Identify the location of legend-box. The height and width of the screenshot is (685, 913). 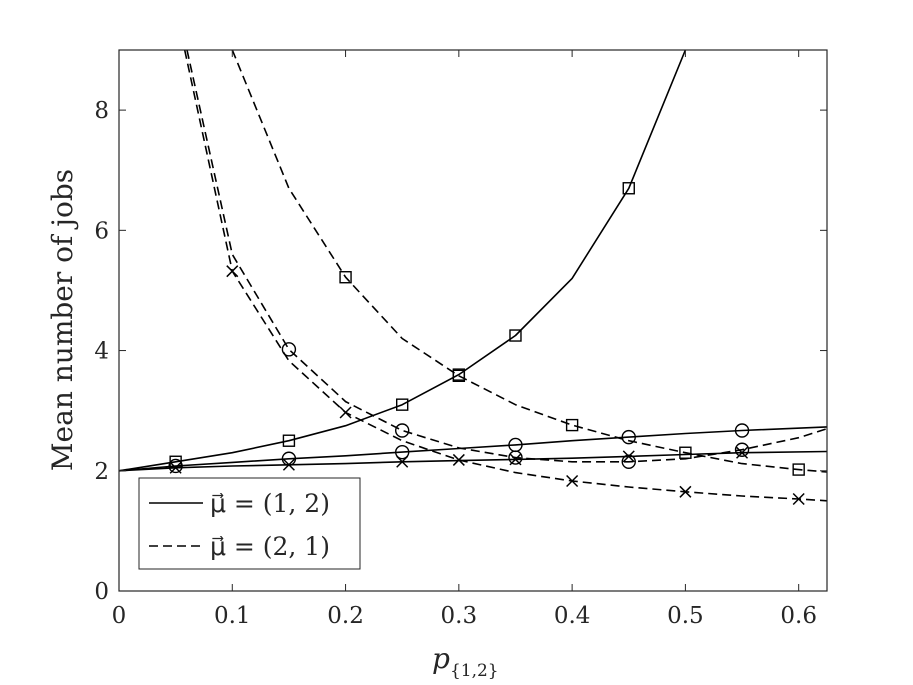
(249, 523).